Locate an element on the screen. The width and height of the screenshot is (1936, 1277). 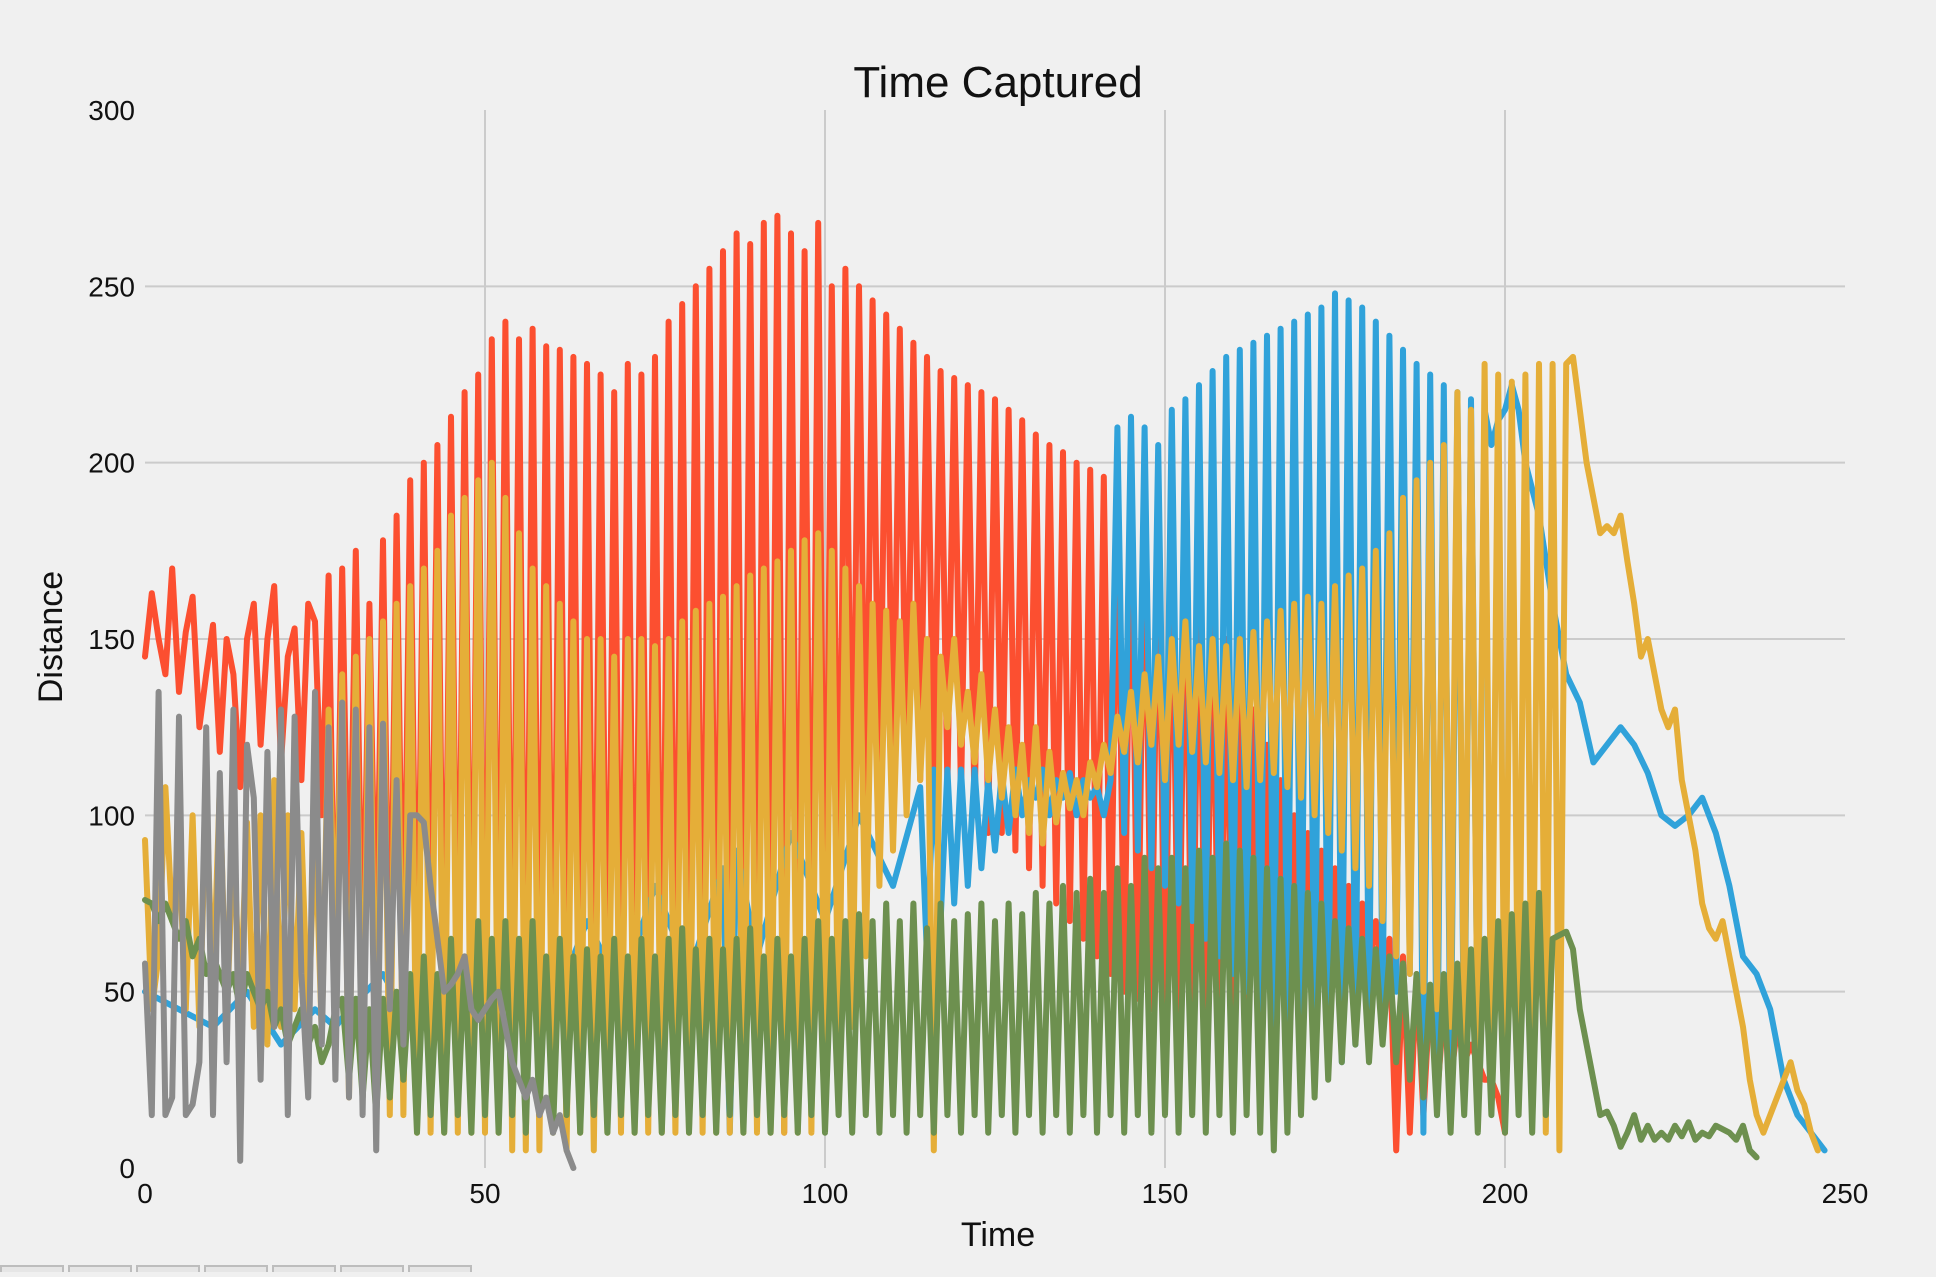
x-tick-label: 0 is located at coordinates (145, 1193).